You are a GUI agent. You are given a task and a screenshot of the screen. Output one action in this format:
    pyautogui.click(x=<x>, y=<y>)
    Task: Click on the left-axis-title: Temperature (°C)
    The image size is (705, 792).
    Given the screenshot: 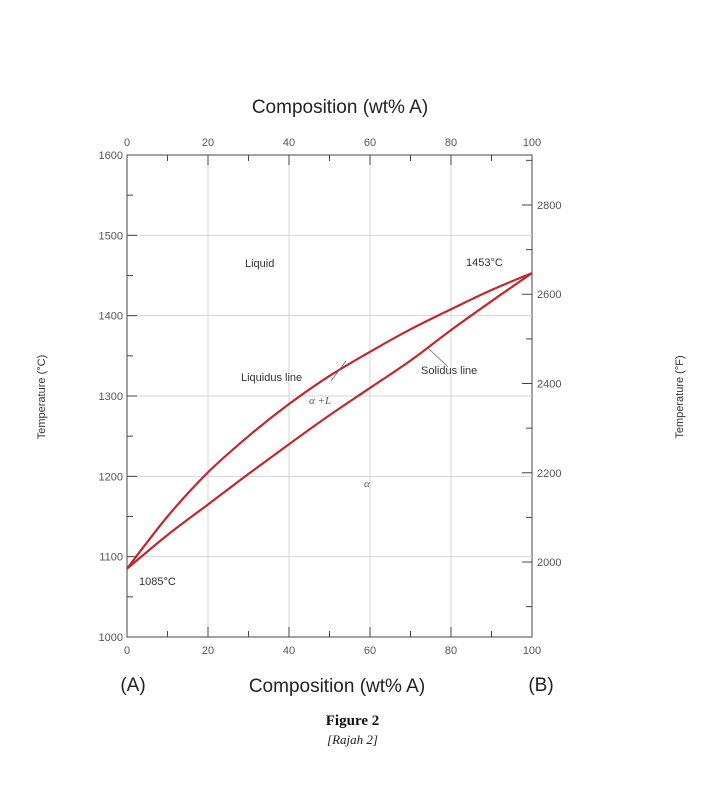 What is the action you would take?
    pyautogui.click(x=42, y=397)
    